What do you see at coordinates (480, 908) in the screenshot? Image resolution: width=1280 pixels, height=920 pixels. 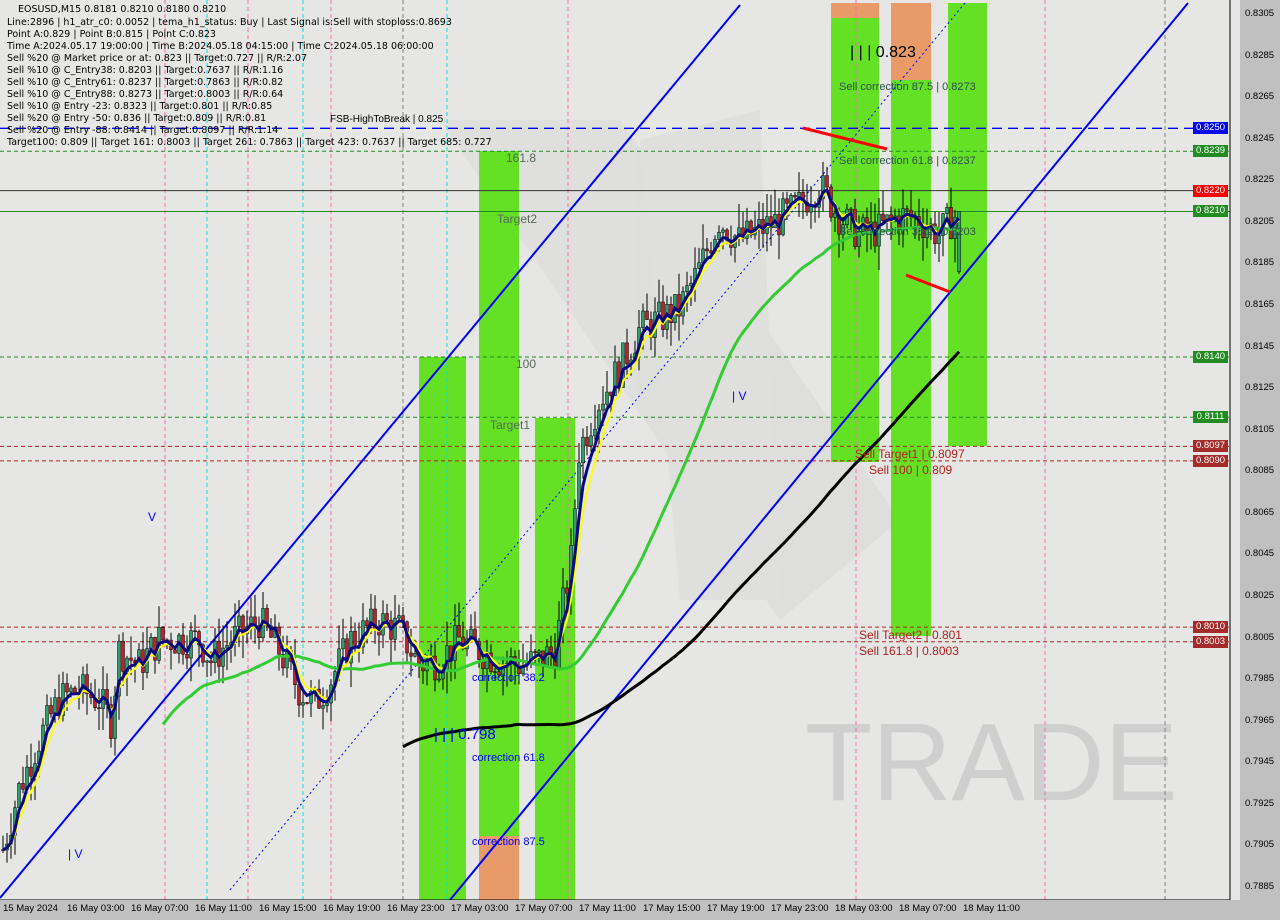 I see `time-tick-label: 17 May 03:00` at bounding box center [480, 908].